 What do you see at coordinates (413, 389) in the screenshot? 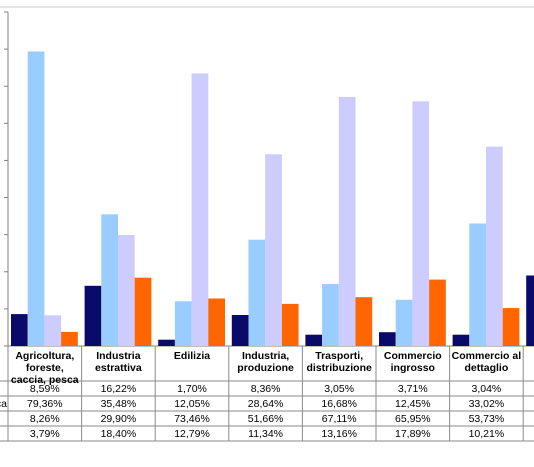
I see `data-label: 3,71%` at bounding box center [413, 389].